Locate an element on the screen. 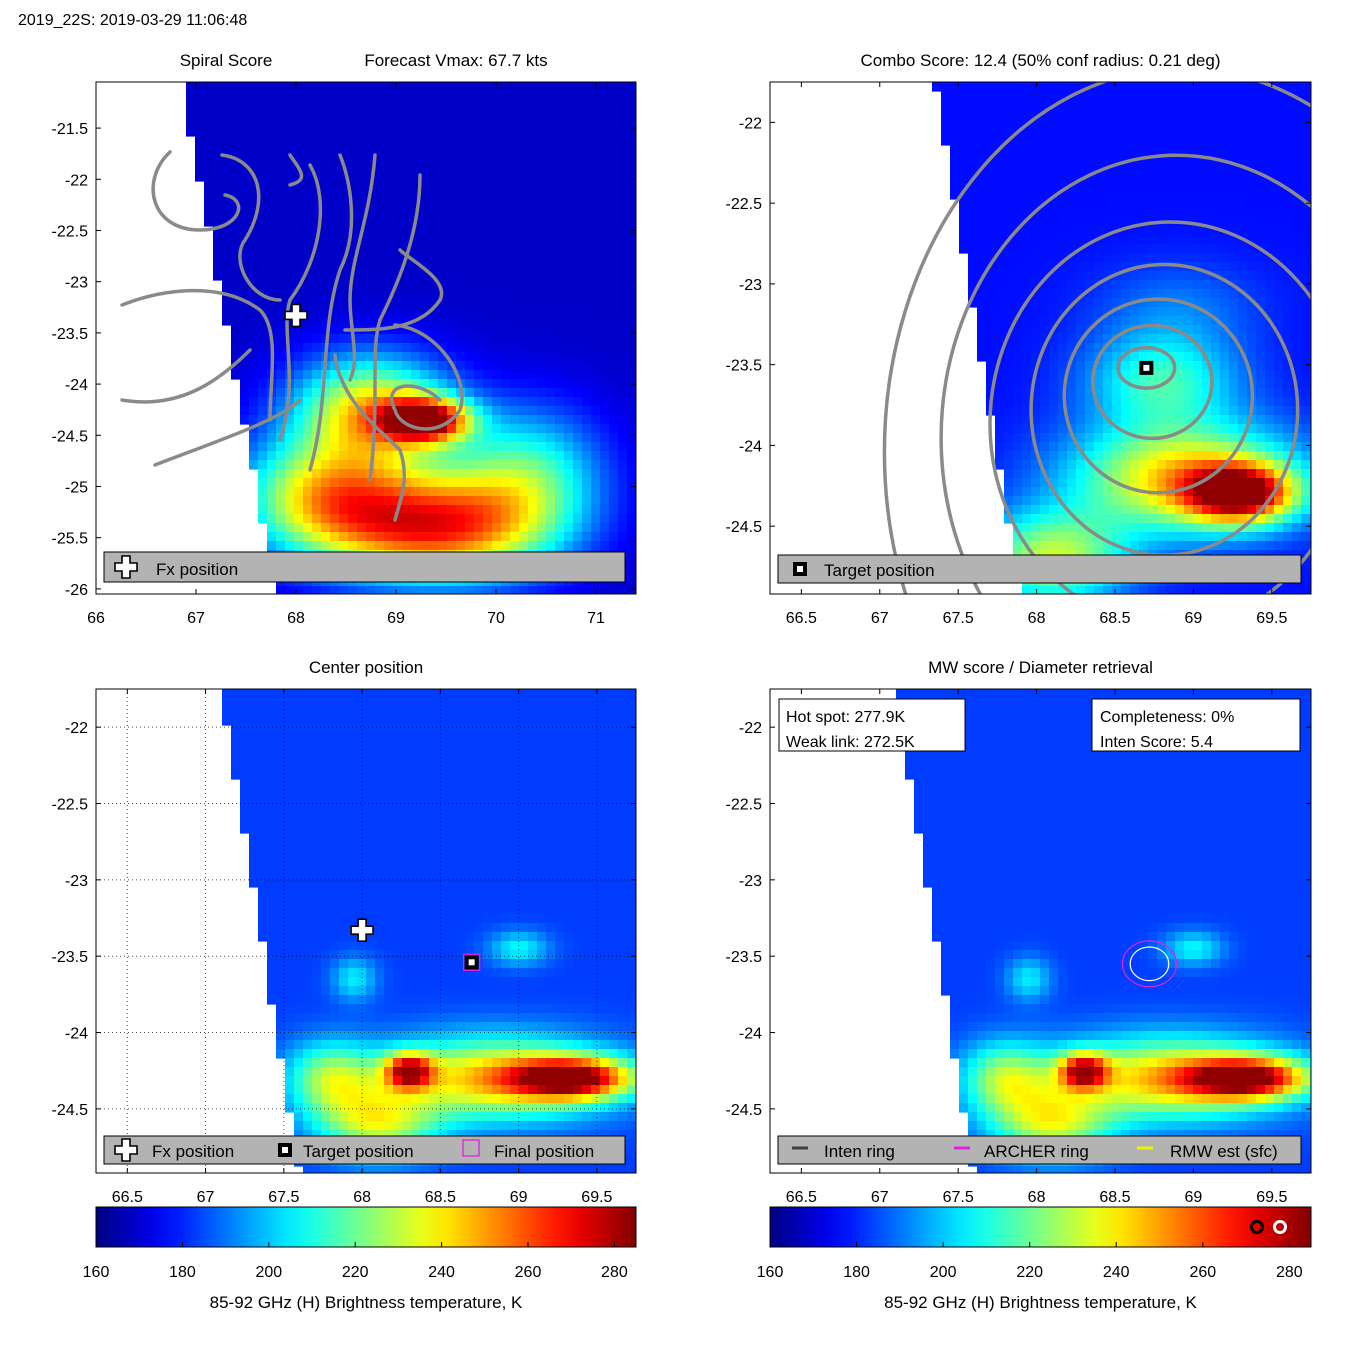 This screenshot has width=1350, height=1350. y-tick-label: -25 is located at coordinates (76, 487).